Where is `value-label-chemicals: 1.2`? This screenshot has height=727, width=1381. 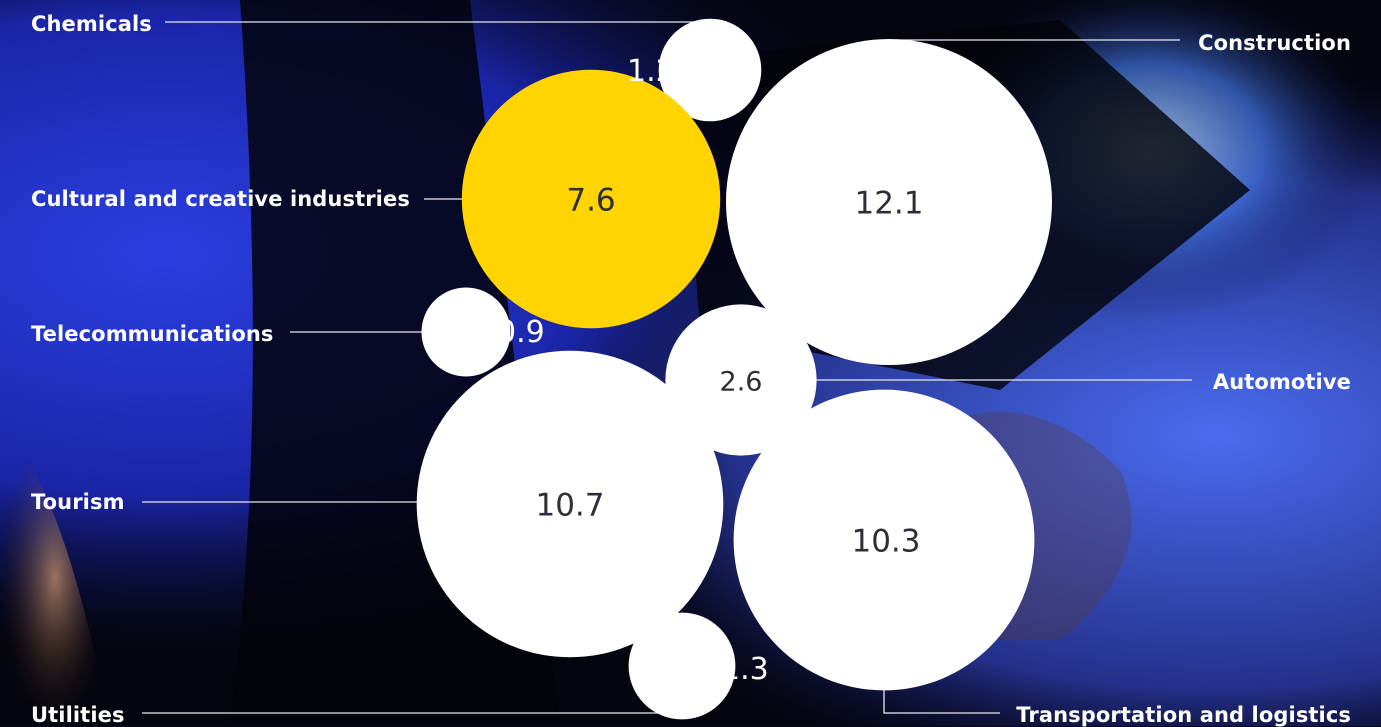
value-label-chemicals: 1.2 is located at coordinates (651, 71).